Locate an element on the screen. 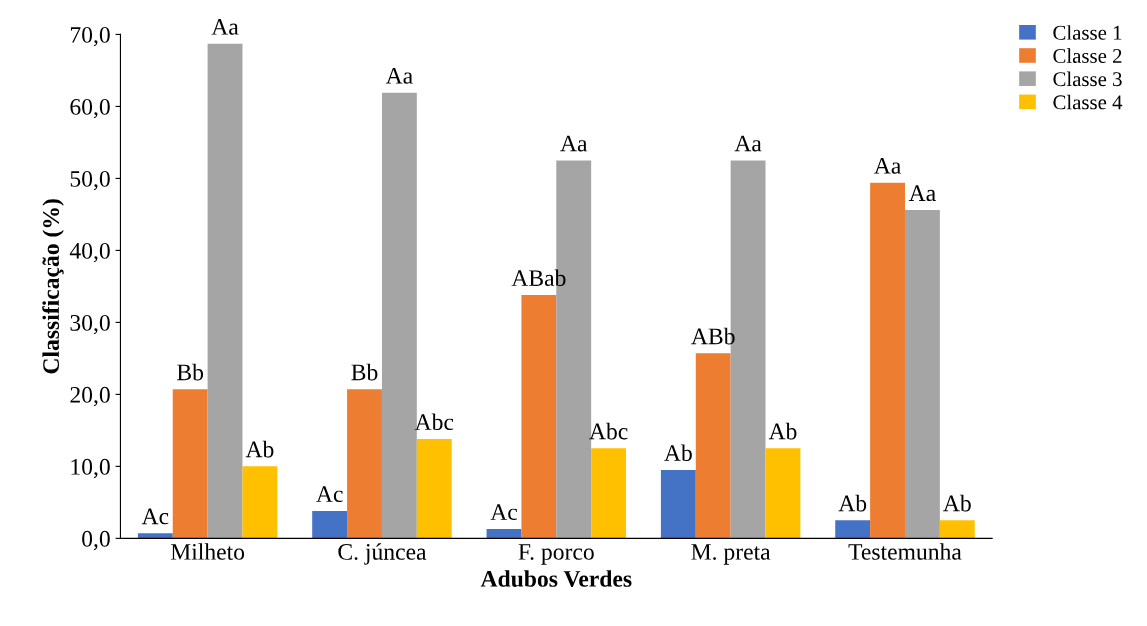  y-tick-label: 50,0 is located at coordinates (90, 180).